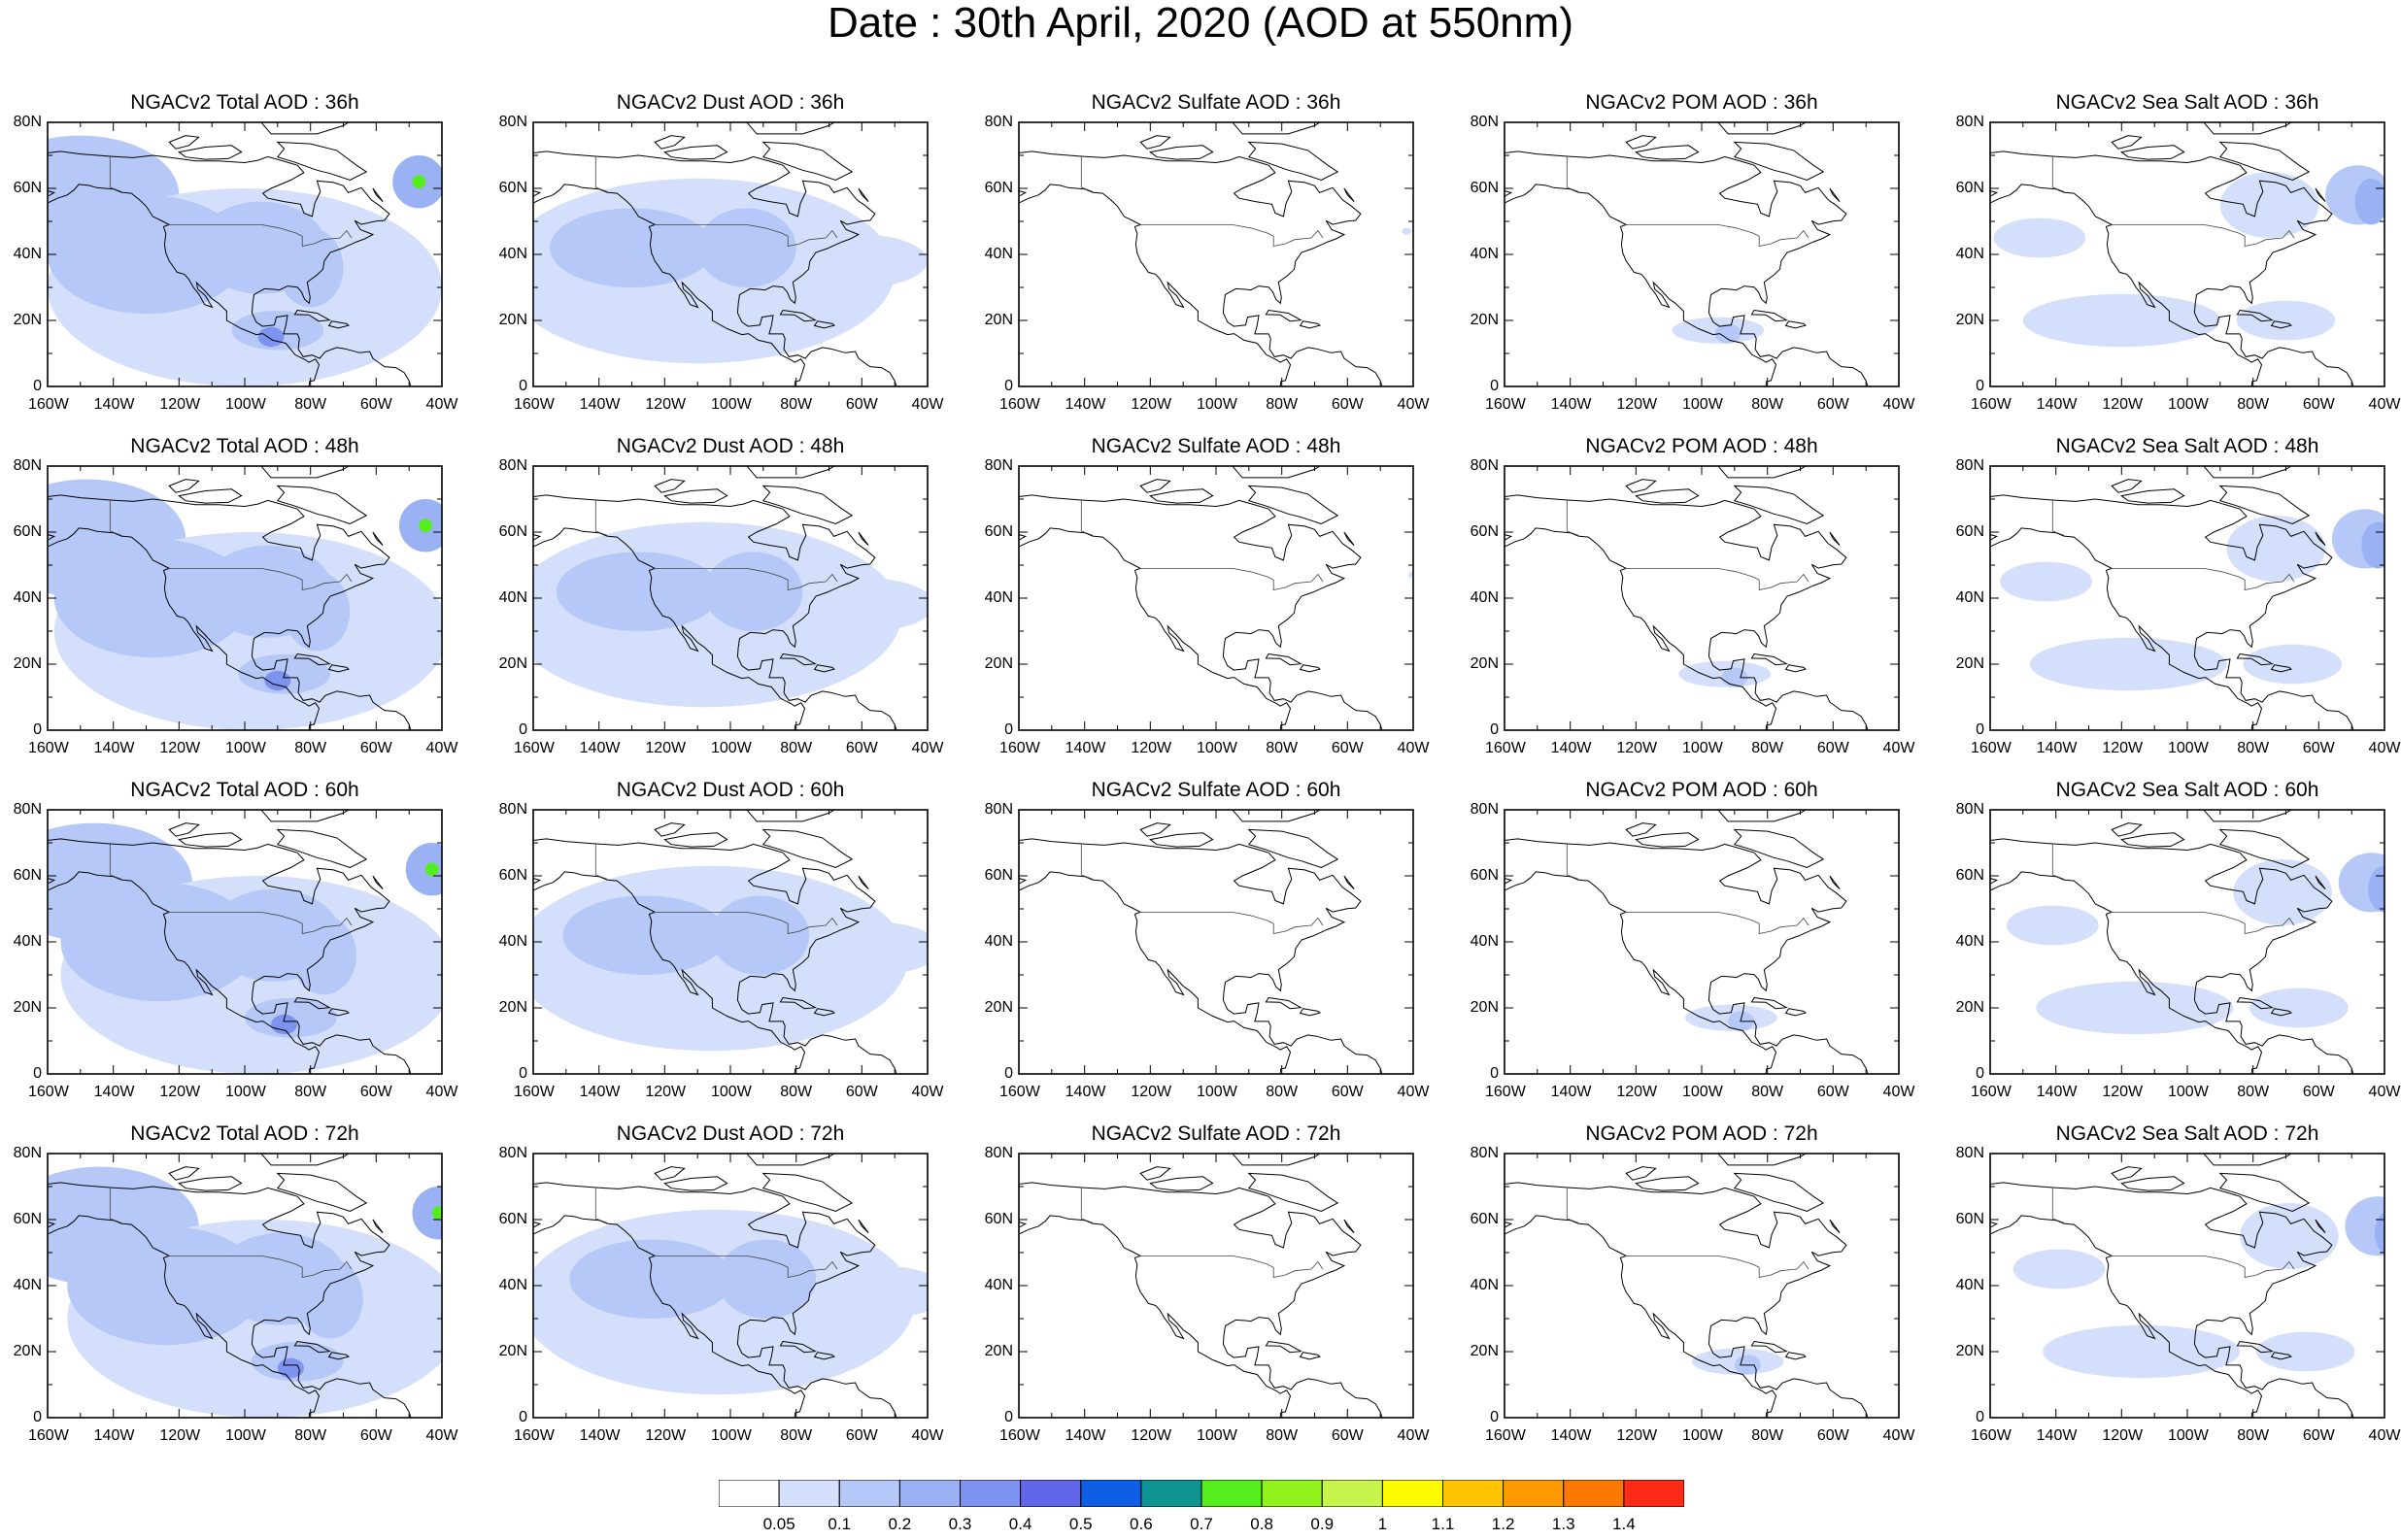  I want to click on colorbar-label: 0.7, so click(1201, 1524).